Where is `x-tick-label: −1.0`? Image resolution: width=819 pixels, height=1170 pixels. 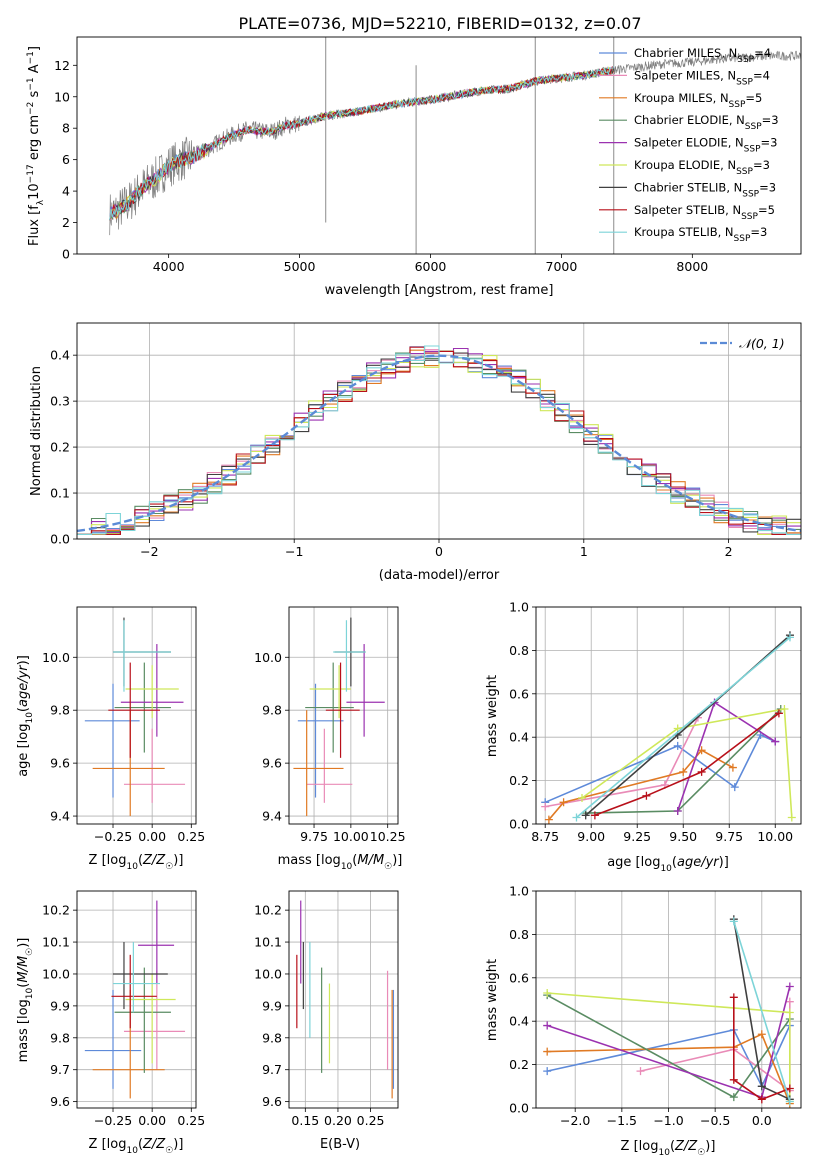
x-tick-label: −1.0 is located at coordinates (668, 1120).